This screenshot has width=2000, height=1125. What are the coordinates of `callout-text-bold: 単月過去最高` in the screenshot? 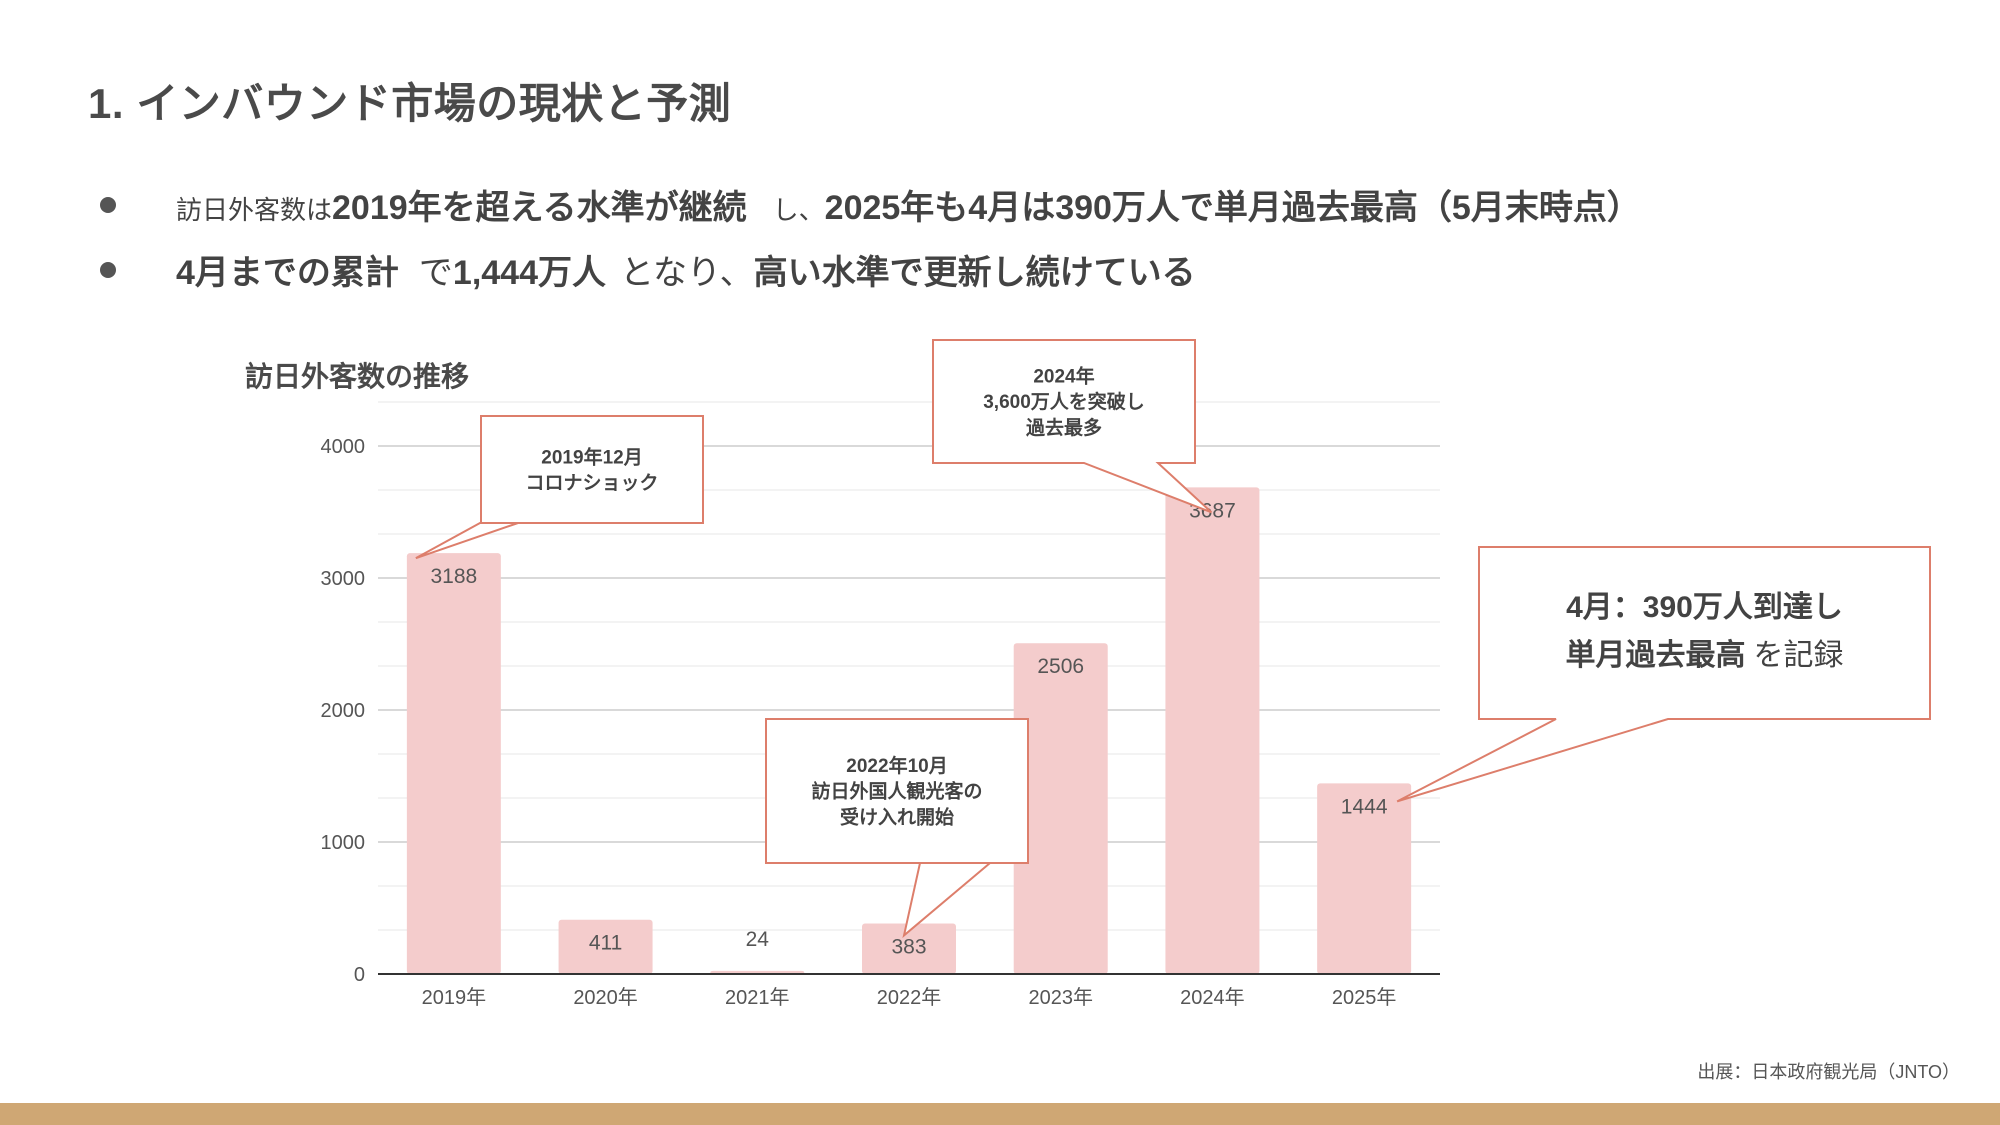 It's located at (1656, 655).